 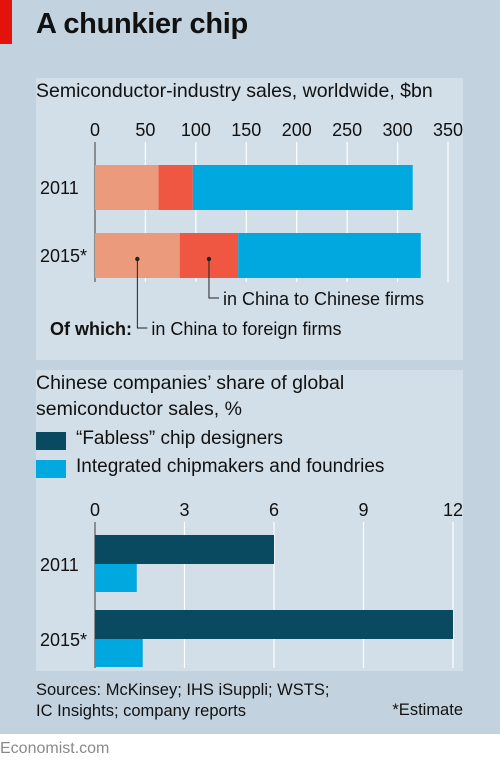 What do you see at coordinates (91, 329) in the screenshot?
I see `annotation-heading: Of which:` at bounding box center [91, 329].